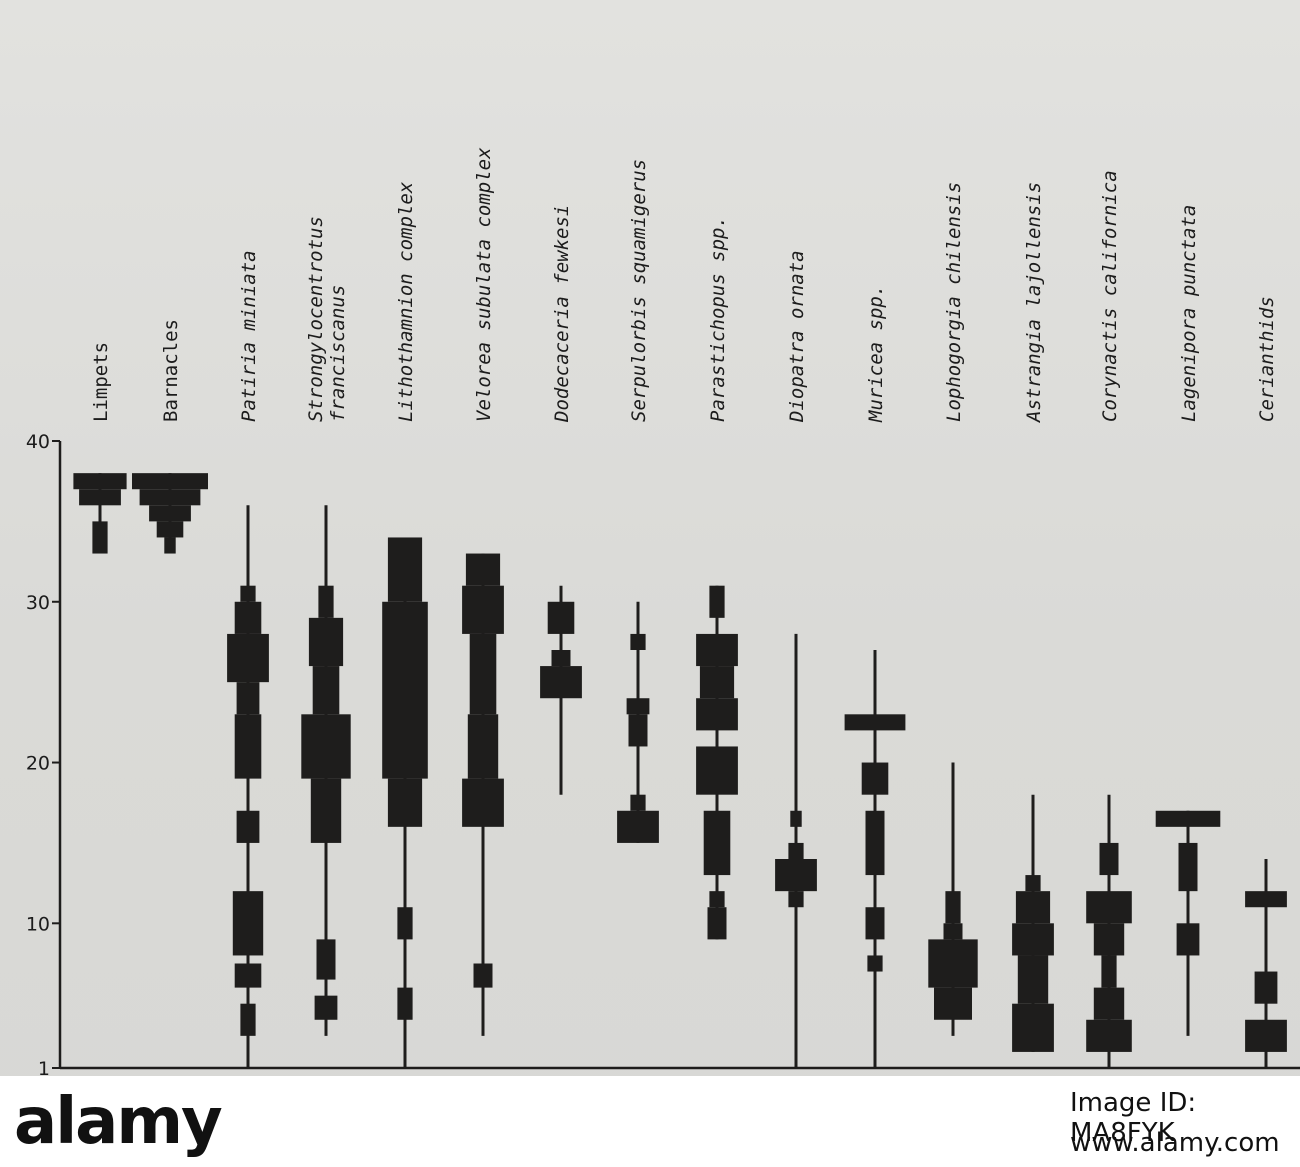 The height and width of the screenshot is (1167, 1300). I want to click on species-label: Limpets, so click(101, 382).